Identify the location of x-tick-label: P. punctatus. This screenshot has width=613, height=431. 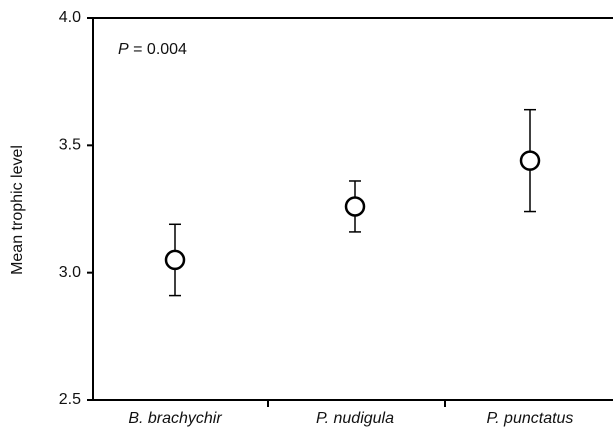
(530, 418).